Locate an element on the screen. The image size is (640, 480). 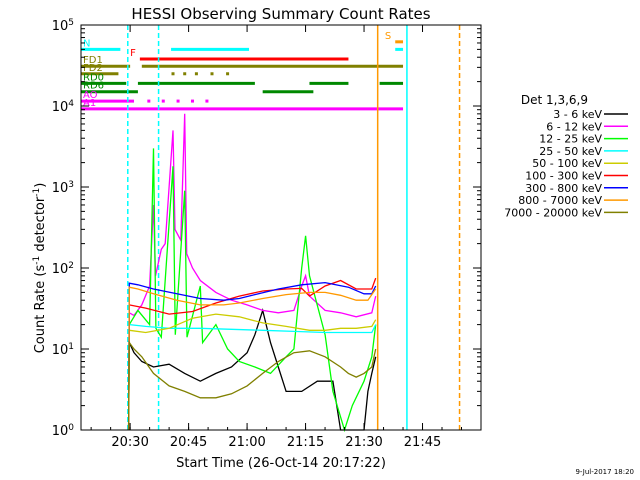
svg-text: Count Rate (s-1 detector-1) is located at coordinates (40, 268).